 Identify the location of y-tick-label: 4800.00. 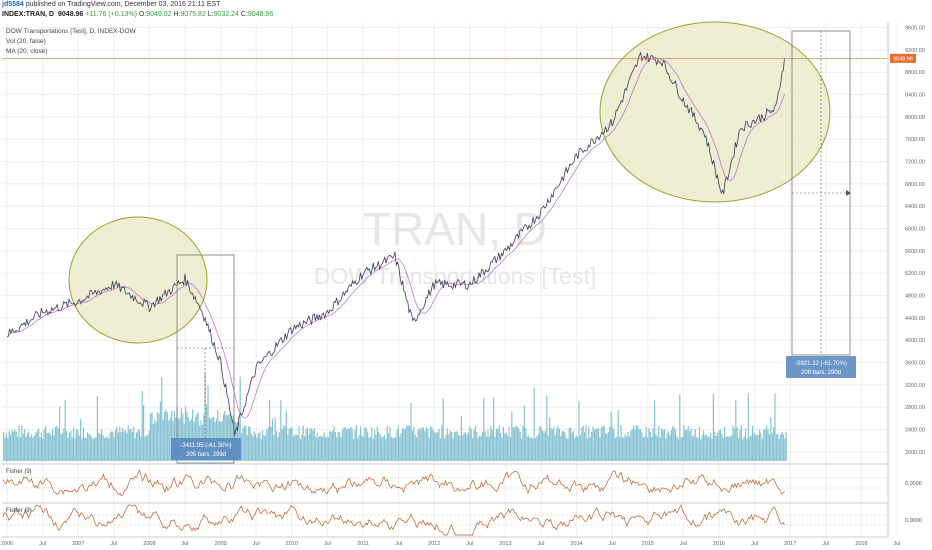
(915, 297).